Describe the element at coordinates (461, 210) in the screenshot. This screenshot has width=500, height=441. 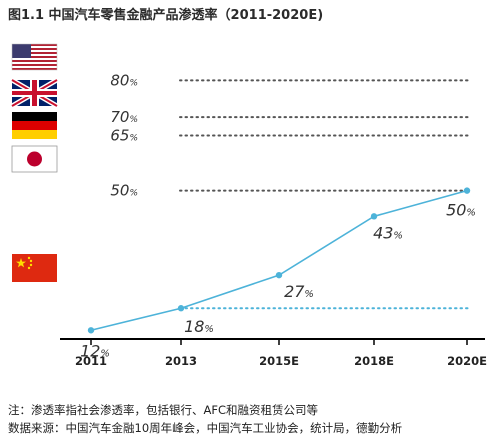
I see `data-label: 50%` at that location.